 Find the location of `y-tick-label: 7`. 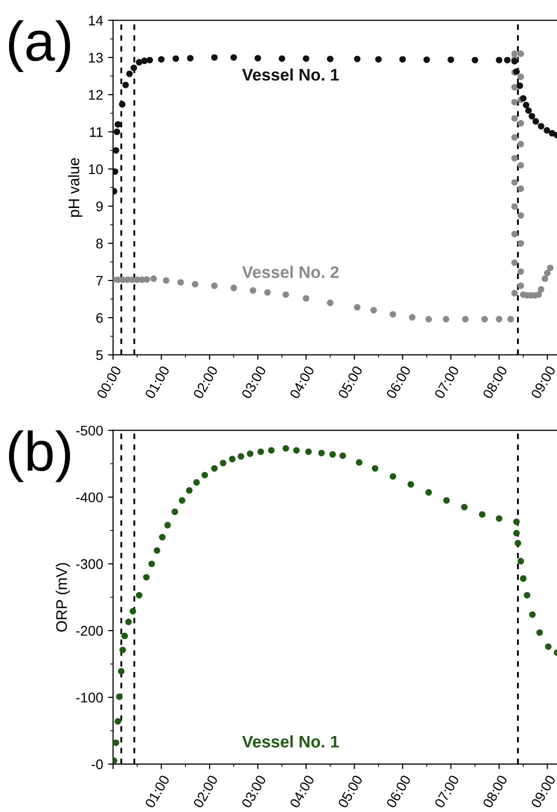

y-tick-label: 7 is located at coordinates (99, 281).